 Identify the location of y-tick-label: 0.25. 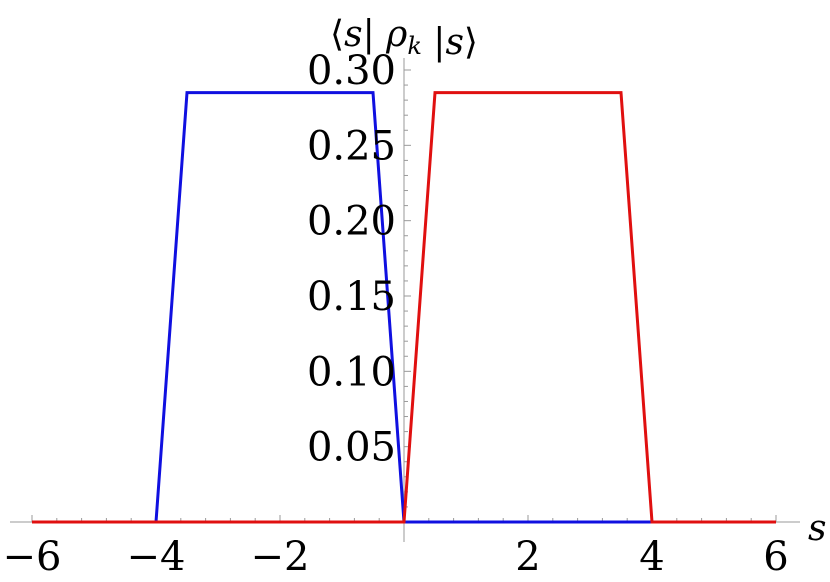
(351, 146).